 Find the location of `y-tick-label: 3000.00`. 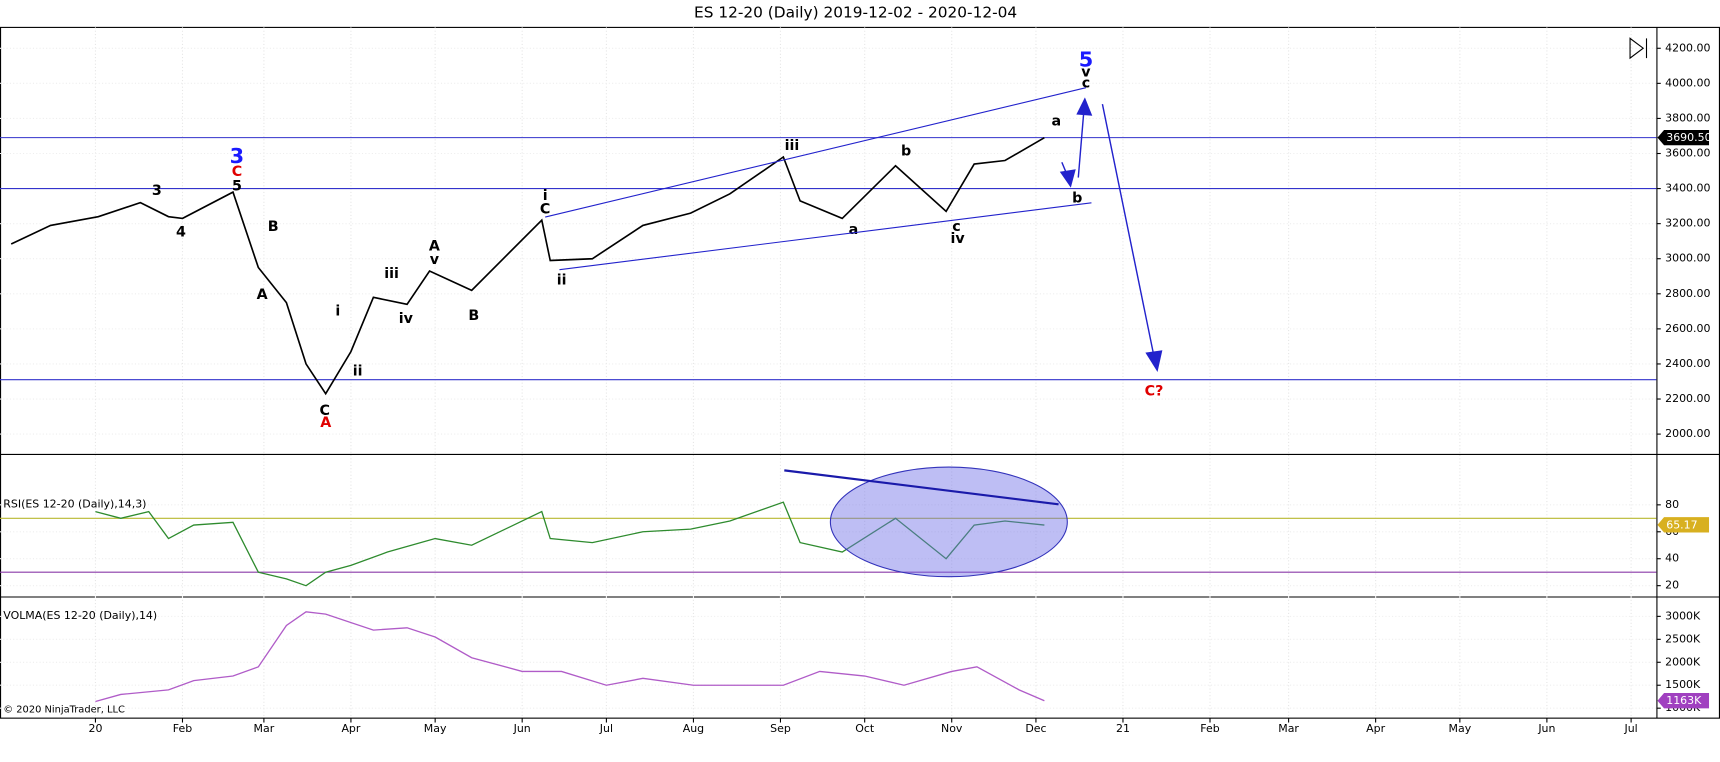

y-tick-label: 3000.00 is located at coordinates (1687, 258).